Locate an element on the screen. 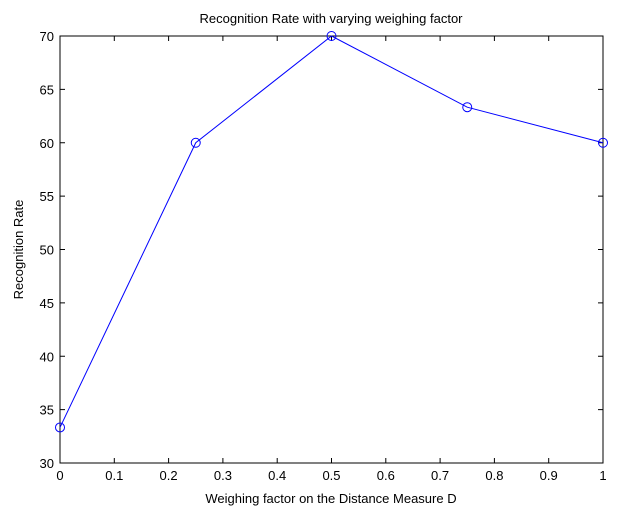 The image size is (632, 517). x-tick-label: 0.5 is located at coordinates (331, 475).